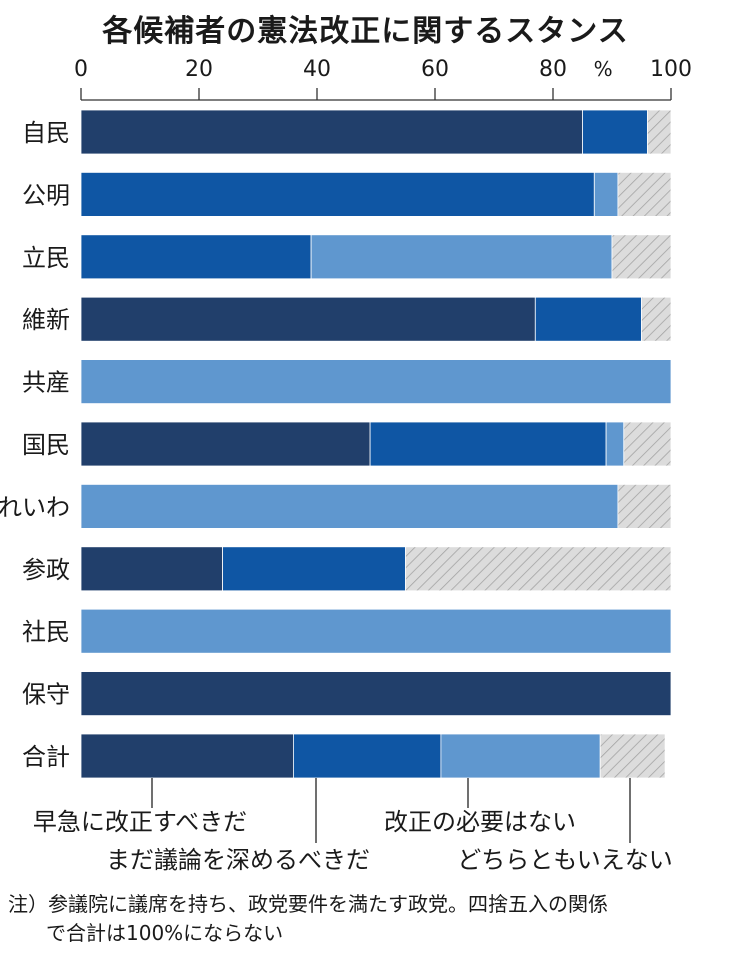 The width and height of the screenshot is (731, 960). I want to click on legend-label: どちらともいえない, so click(565, 860).